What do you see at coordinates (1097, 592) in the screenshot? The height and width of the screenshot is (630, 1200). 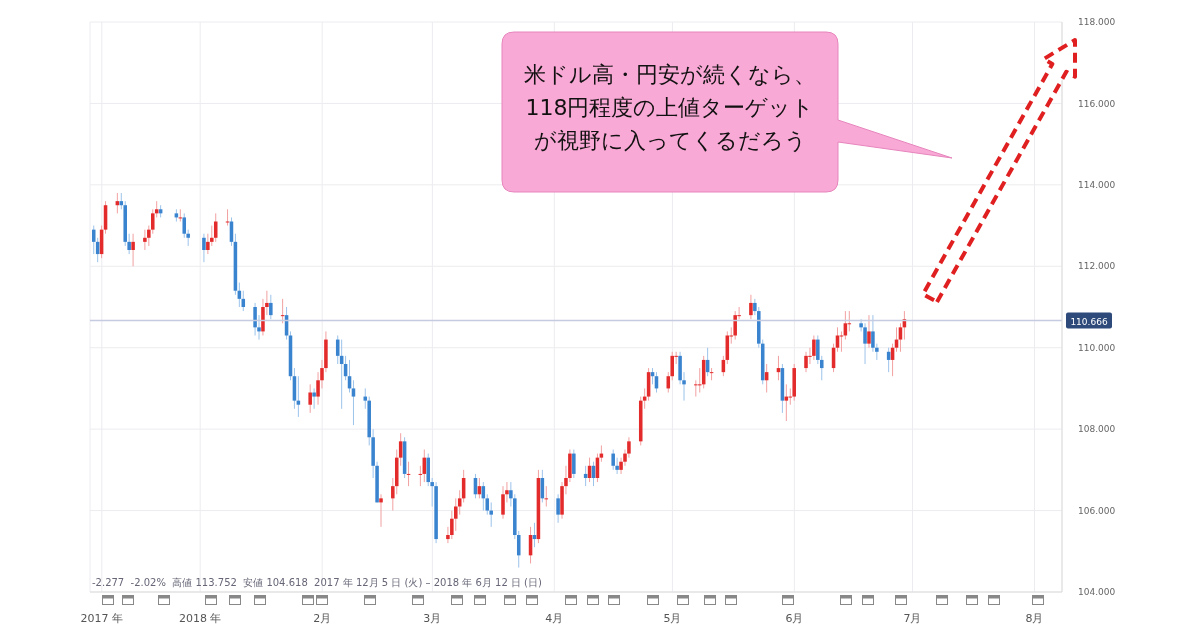 I see `y-tick-label: 104.000` at bounding box center [1097, 592].